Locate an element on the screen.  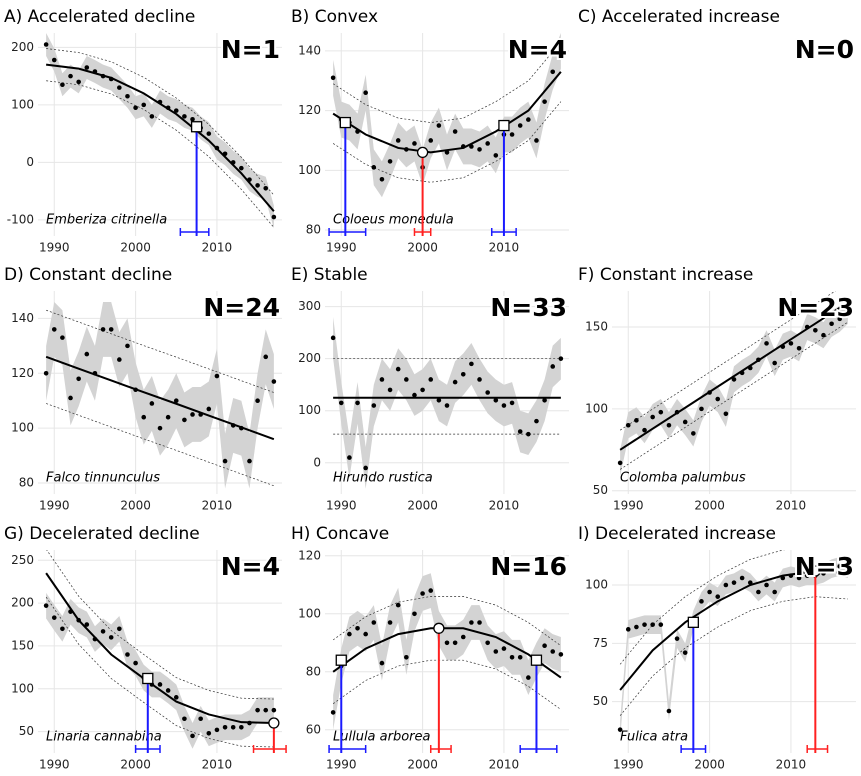
y-tick-label: 200 is located at coordinates (309, 358).